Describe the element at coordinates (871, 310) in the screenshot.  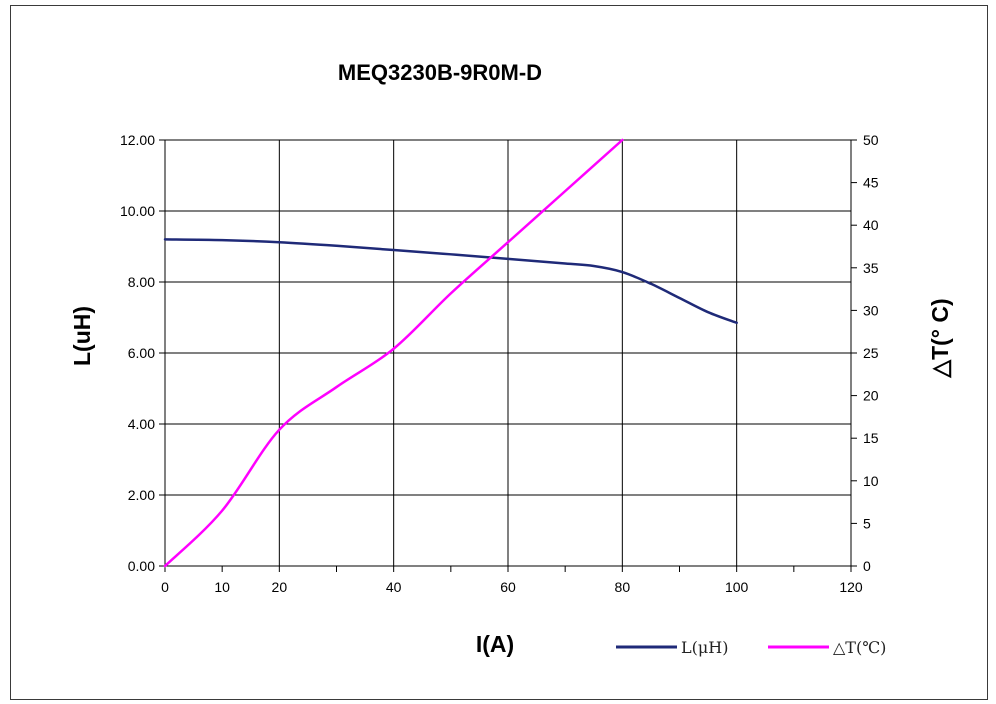
I see `right-tick-label: 30` at that location.